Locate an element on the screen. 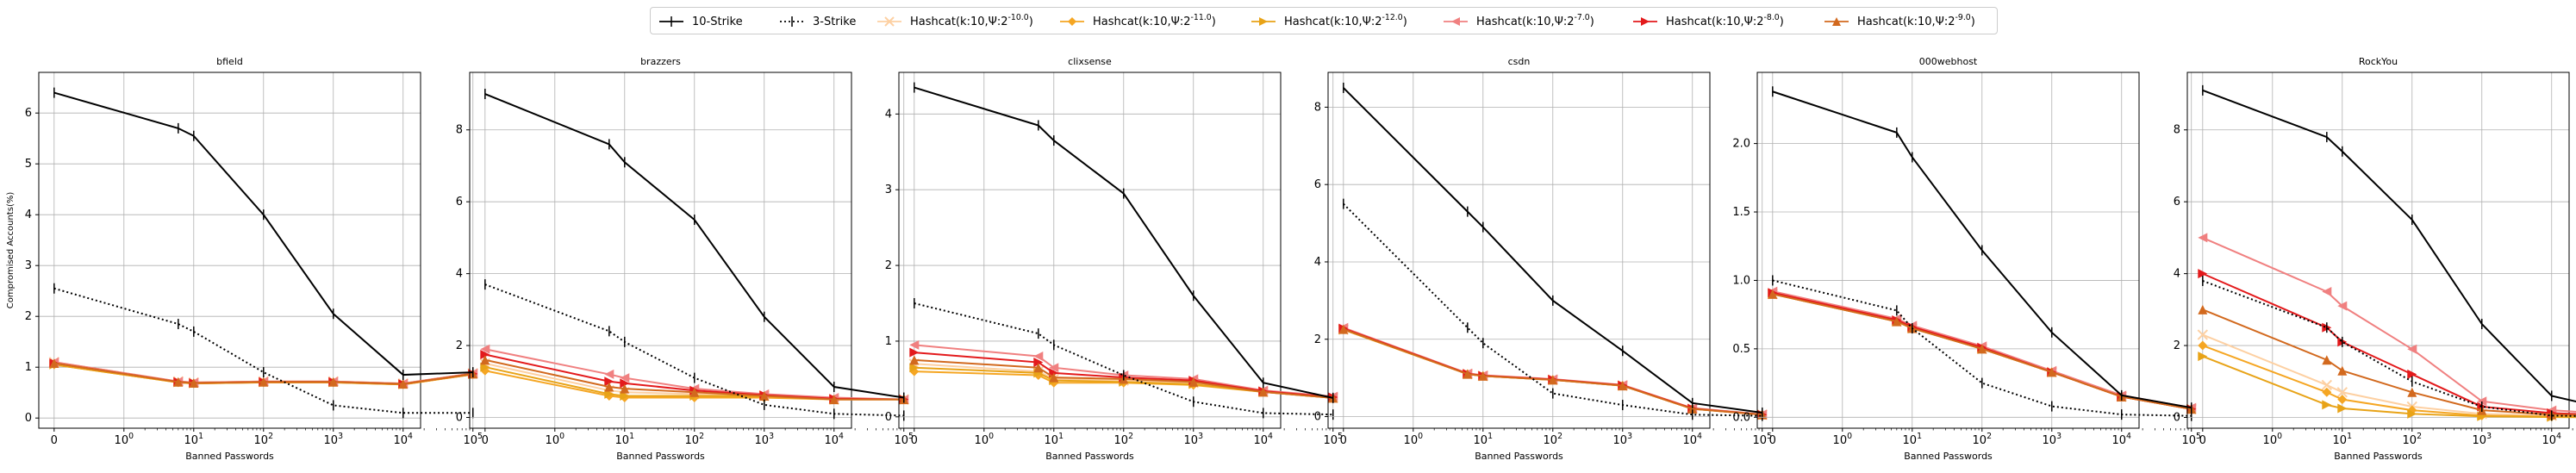 The height and width of the screenshot is (473, 2576). y-tick-label: 3 is located at coordinates (28, 265).